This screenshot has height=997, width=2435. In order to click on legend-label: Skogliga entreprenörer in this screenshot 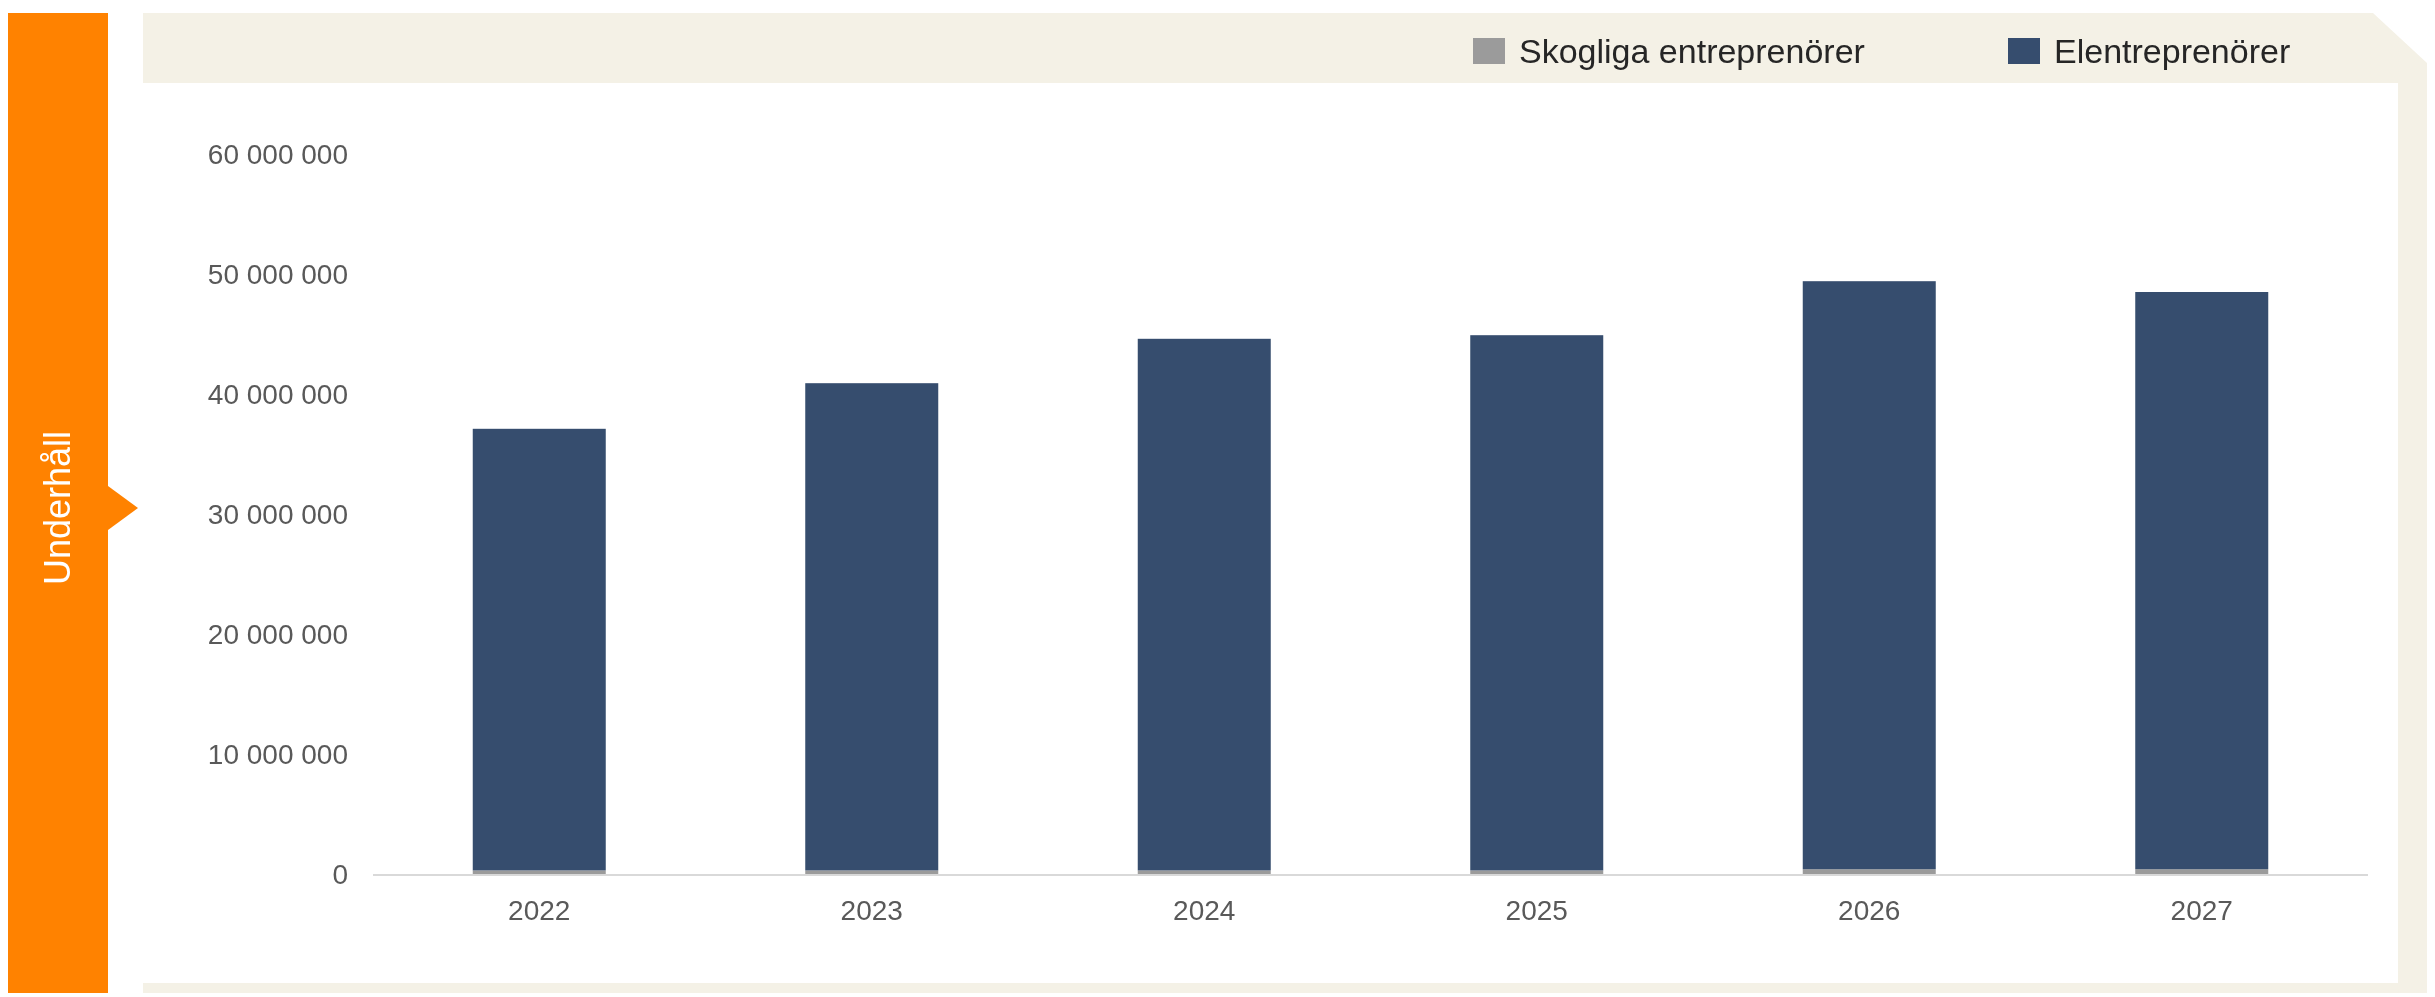, I will do `click(1692, 50)`.